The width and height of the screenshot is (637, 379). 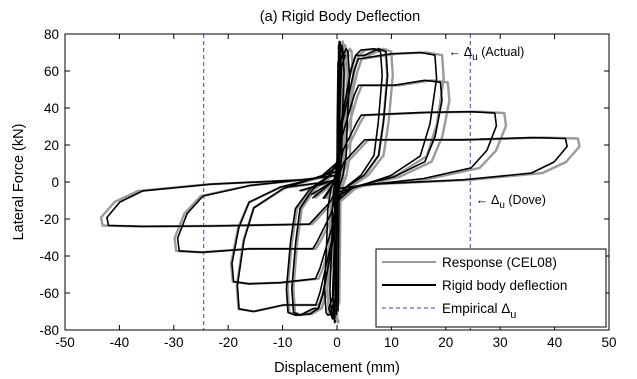 What do you see at coordinates (228, 342) in the screenshot?
I see `x-tick-label: -20` at bounding box center [228, 342].